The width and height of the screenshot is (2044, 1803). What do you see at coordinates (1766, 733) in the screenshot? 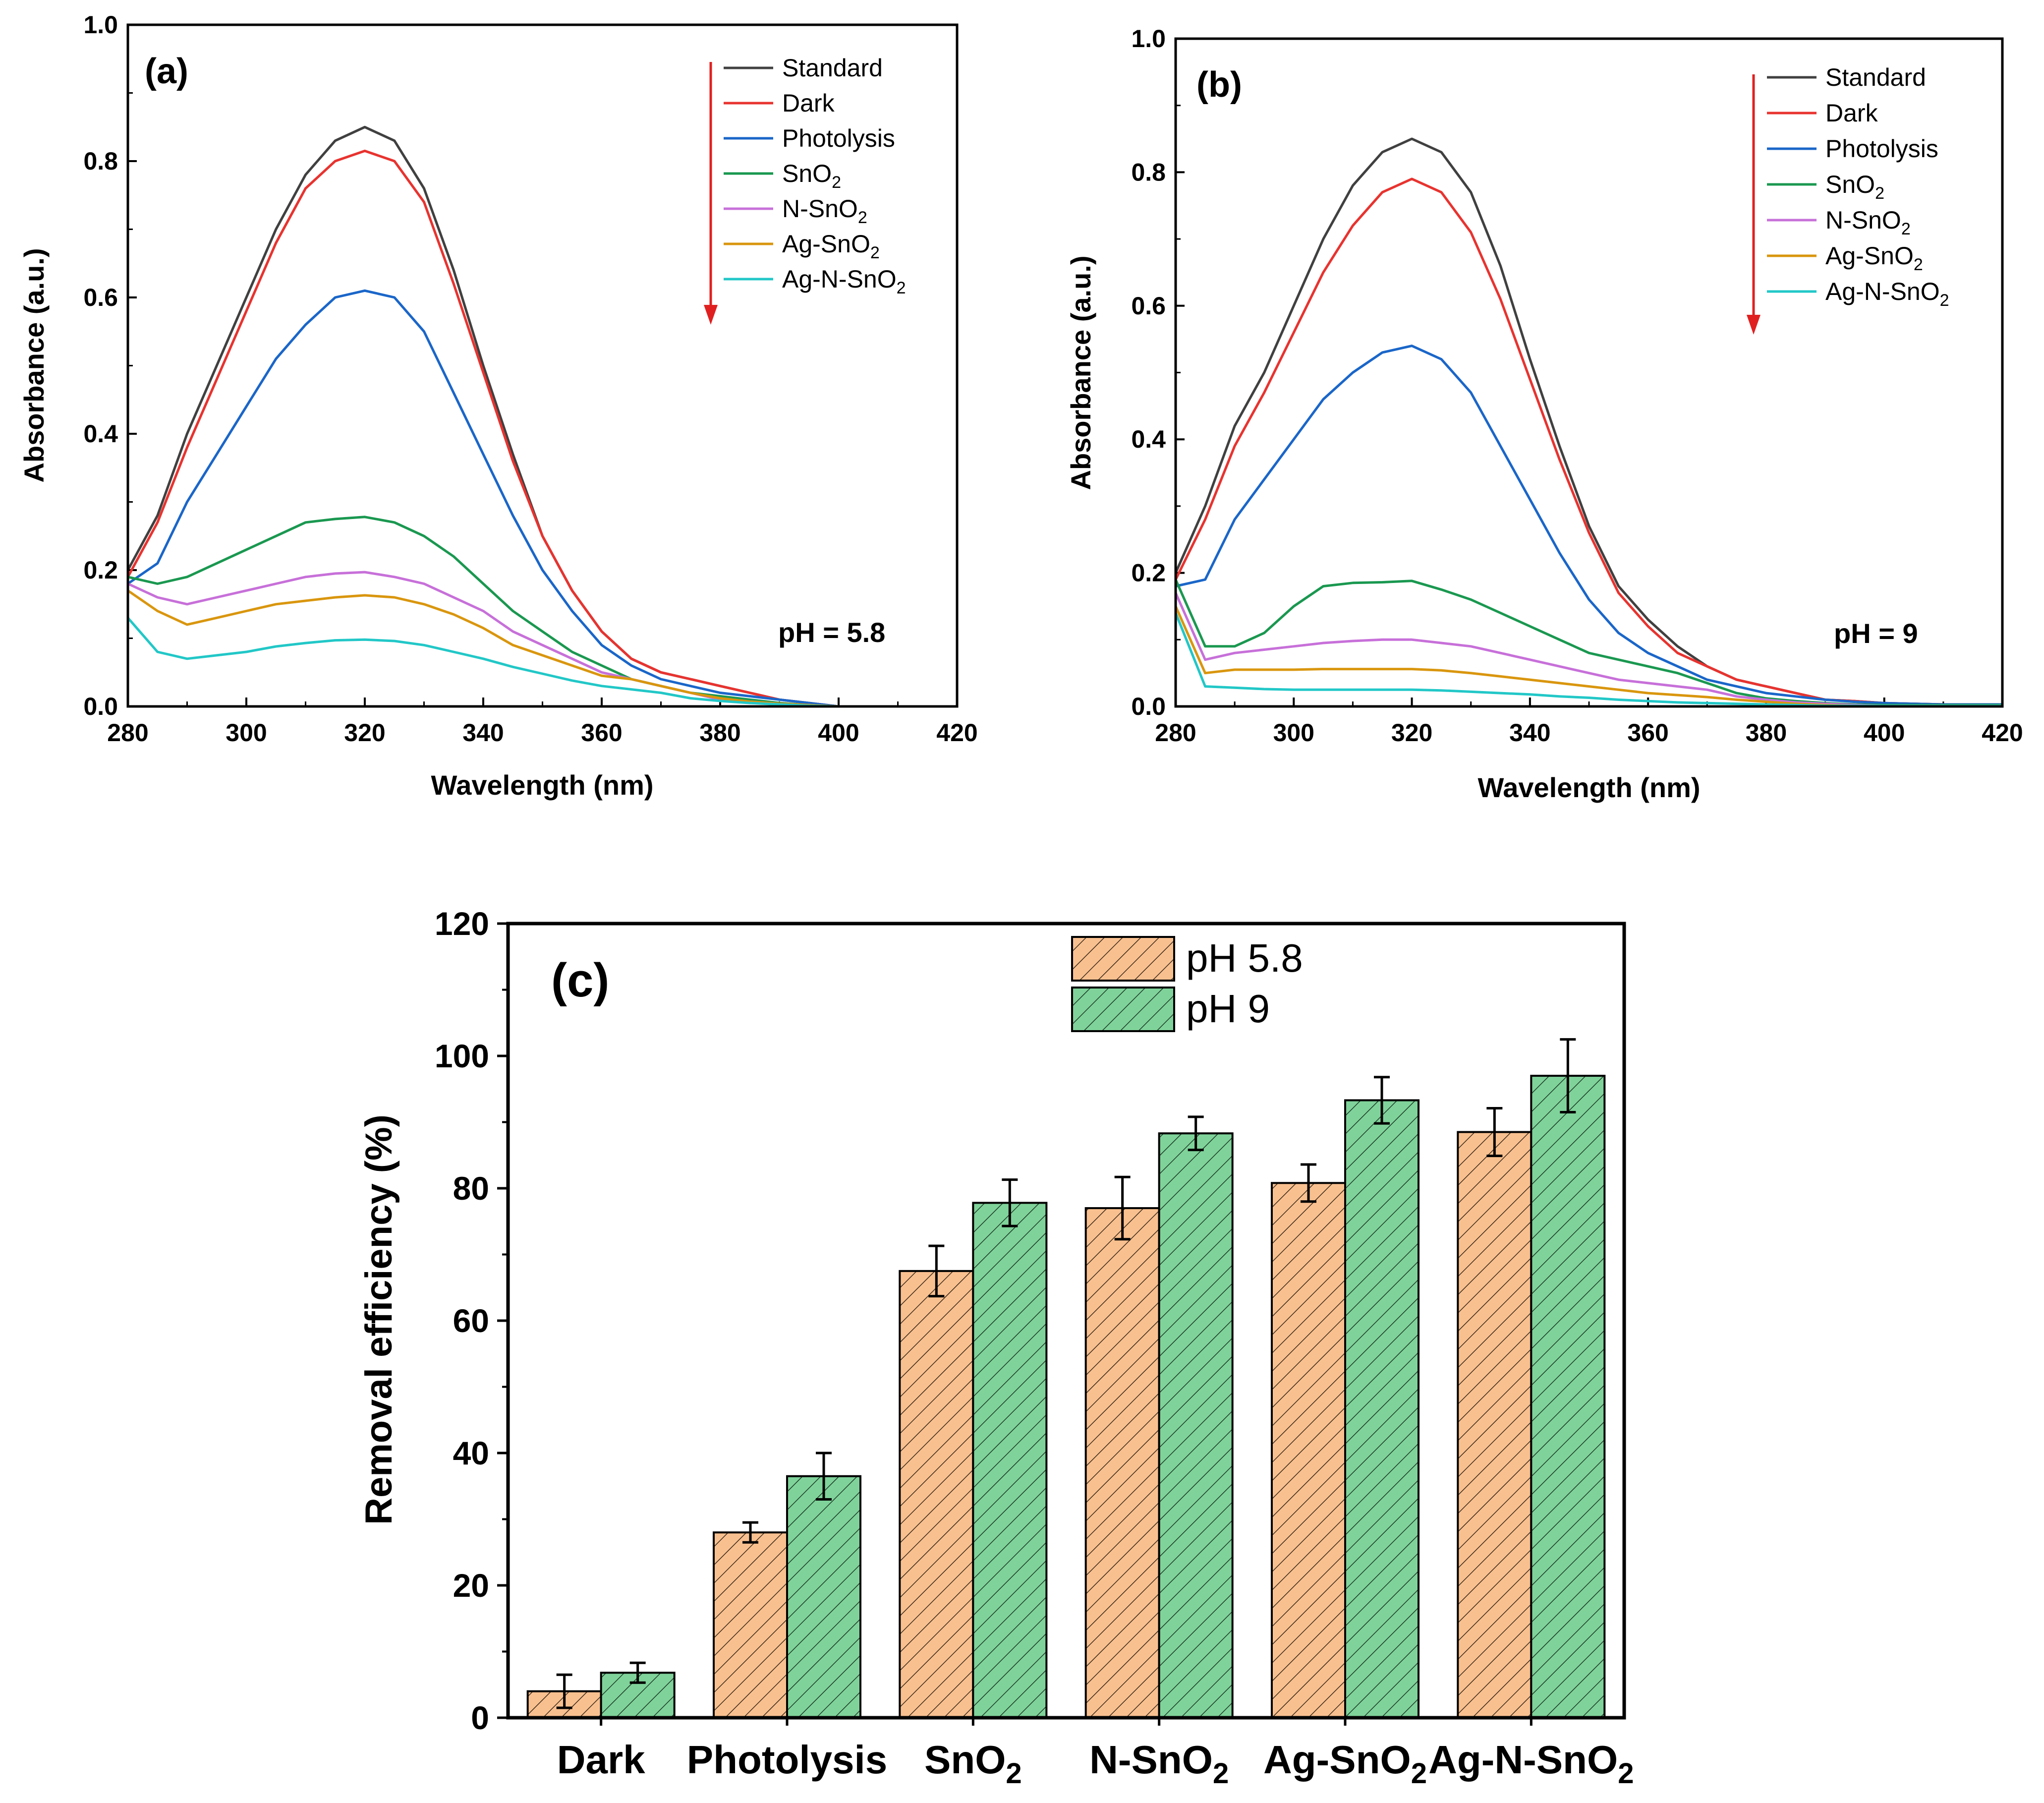
I see `panel-b-x-tick-label: 380` at bounding box center [1766, 733].